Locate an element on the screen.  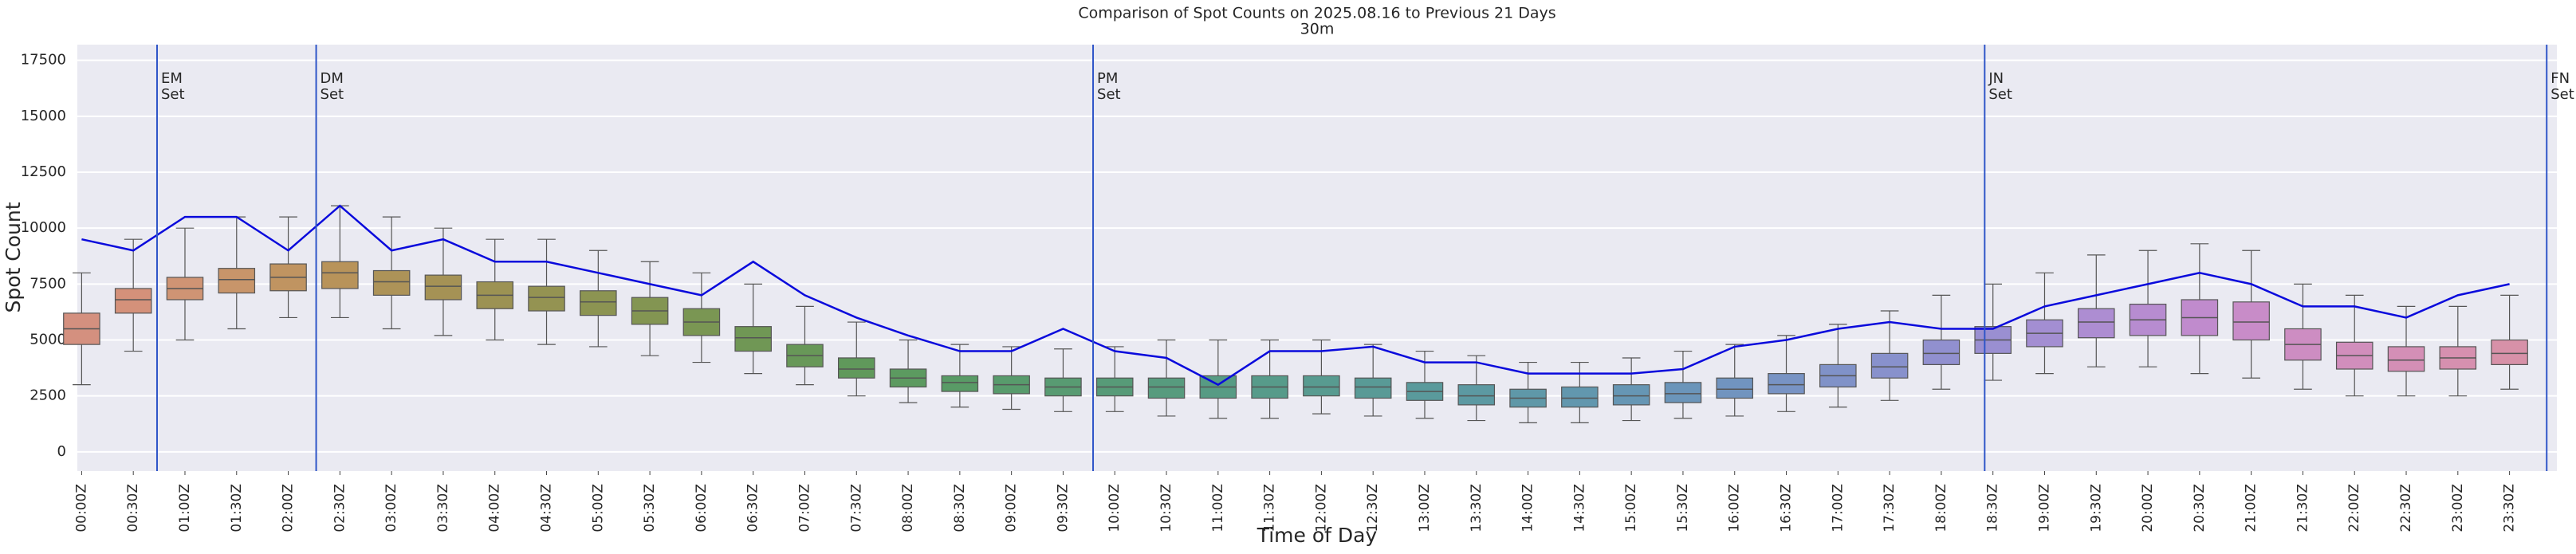
x-tick-label: 04:30Z is located at coordinates (547, 508).